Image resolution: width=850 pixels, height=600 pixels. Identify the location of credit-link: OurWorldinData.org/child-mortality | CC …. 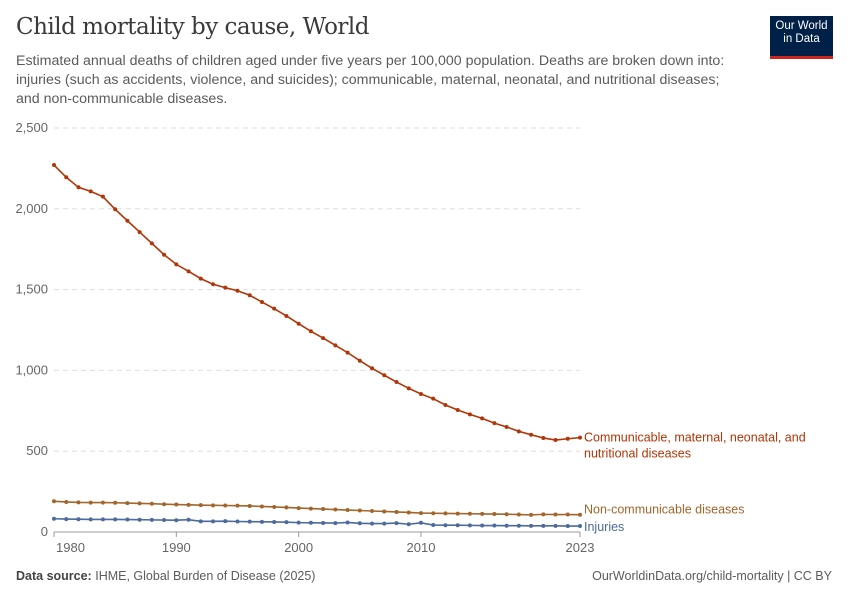
(712, 576).